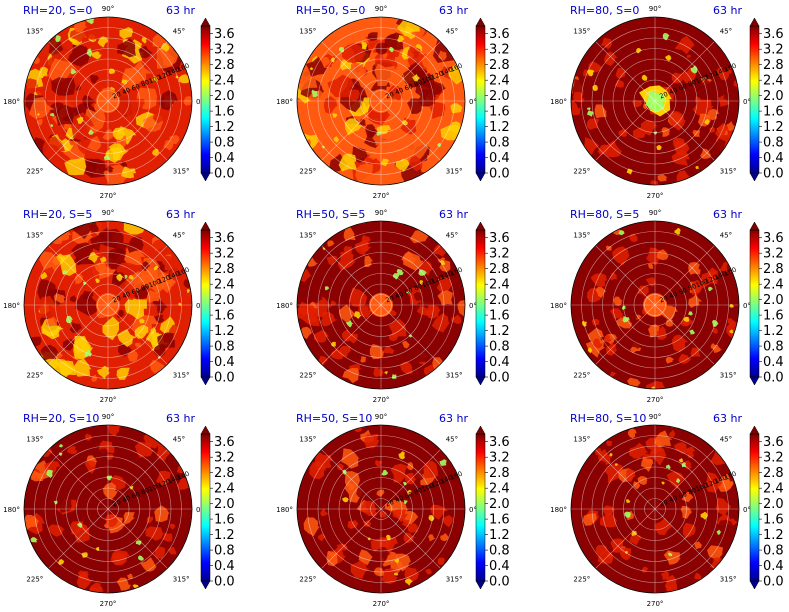  Describe the element at coordinates (773, 458) in the screenshot. I see `colorbar-tick-label: 3.2` at that location.